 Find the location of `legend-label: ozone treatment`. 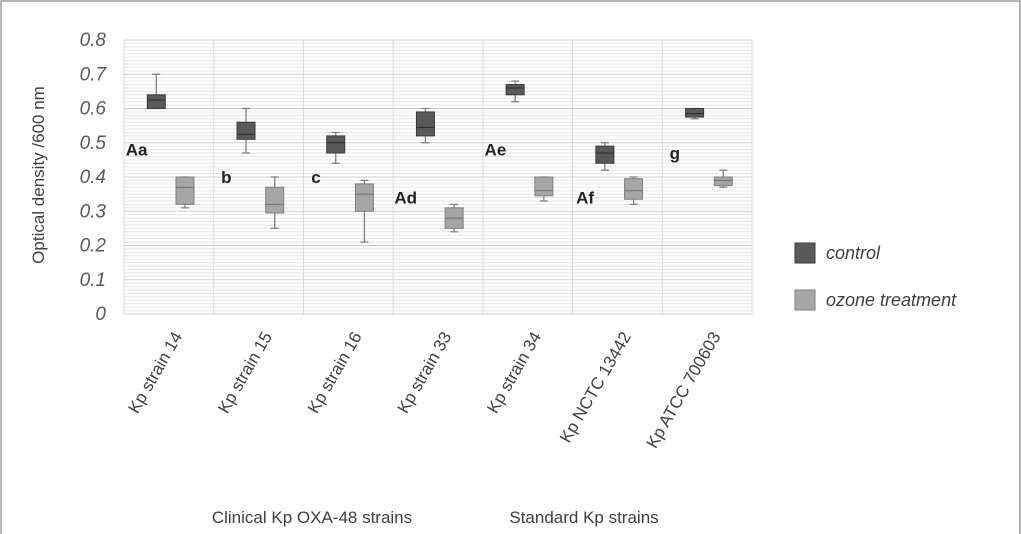

legend-label: ozone treatment is located at coordinates (891, 300).